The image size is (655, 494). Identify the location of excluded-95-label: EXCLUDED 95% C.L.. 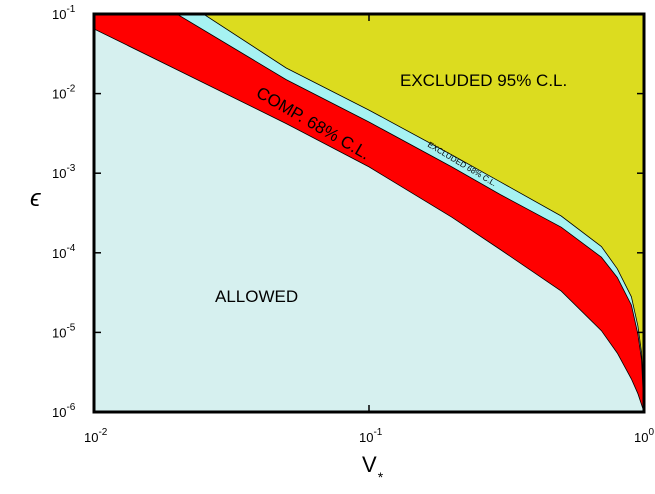
(483, 80).